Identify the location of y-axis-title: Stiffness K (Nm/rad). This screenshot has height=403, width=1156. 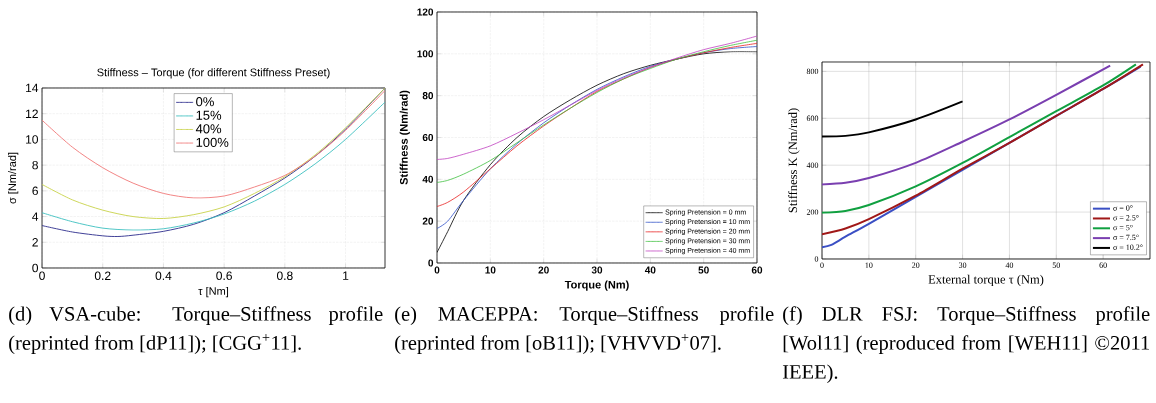
(794, 160).